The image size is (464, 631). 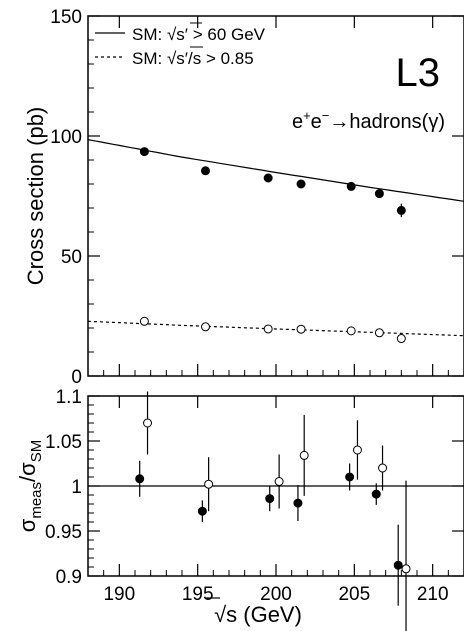 What do you see at coordinates (119, 594) in the screenshot?
I see `x-tick-label: 190` at bounding box center [119, 594].